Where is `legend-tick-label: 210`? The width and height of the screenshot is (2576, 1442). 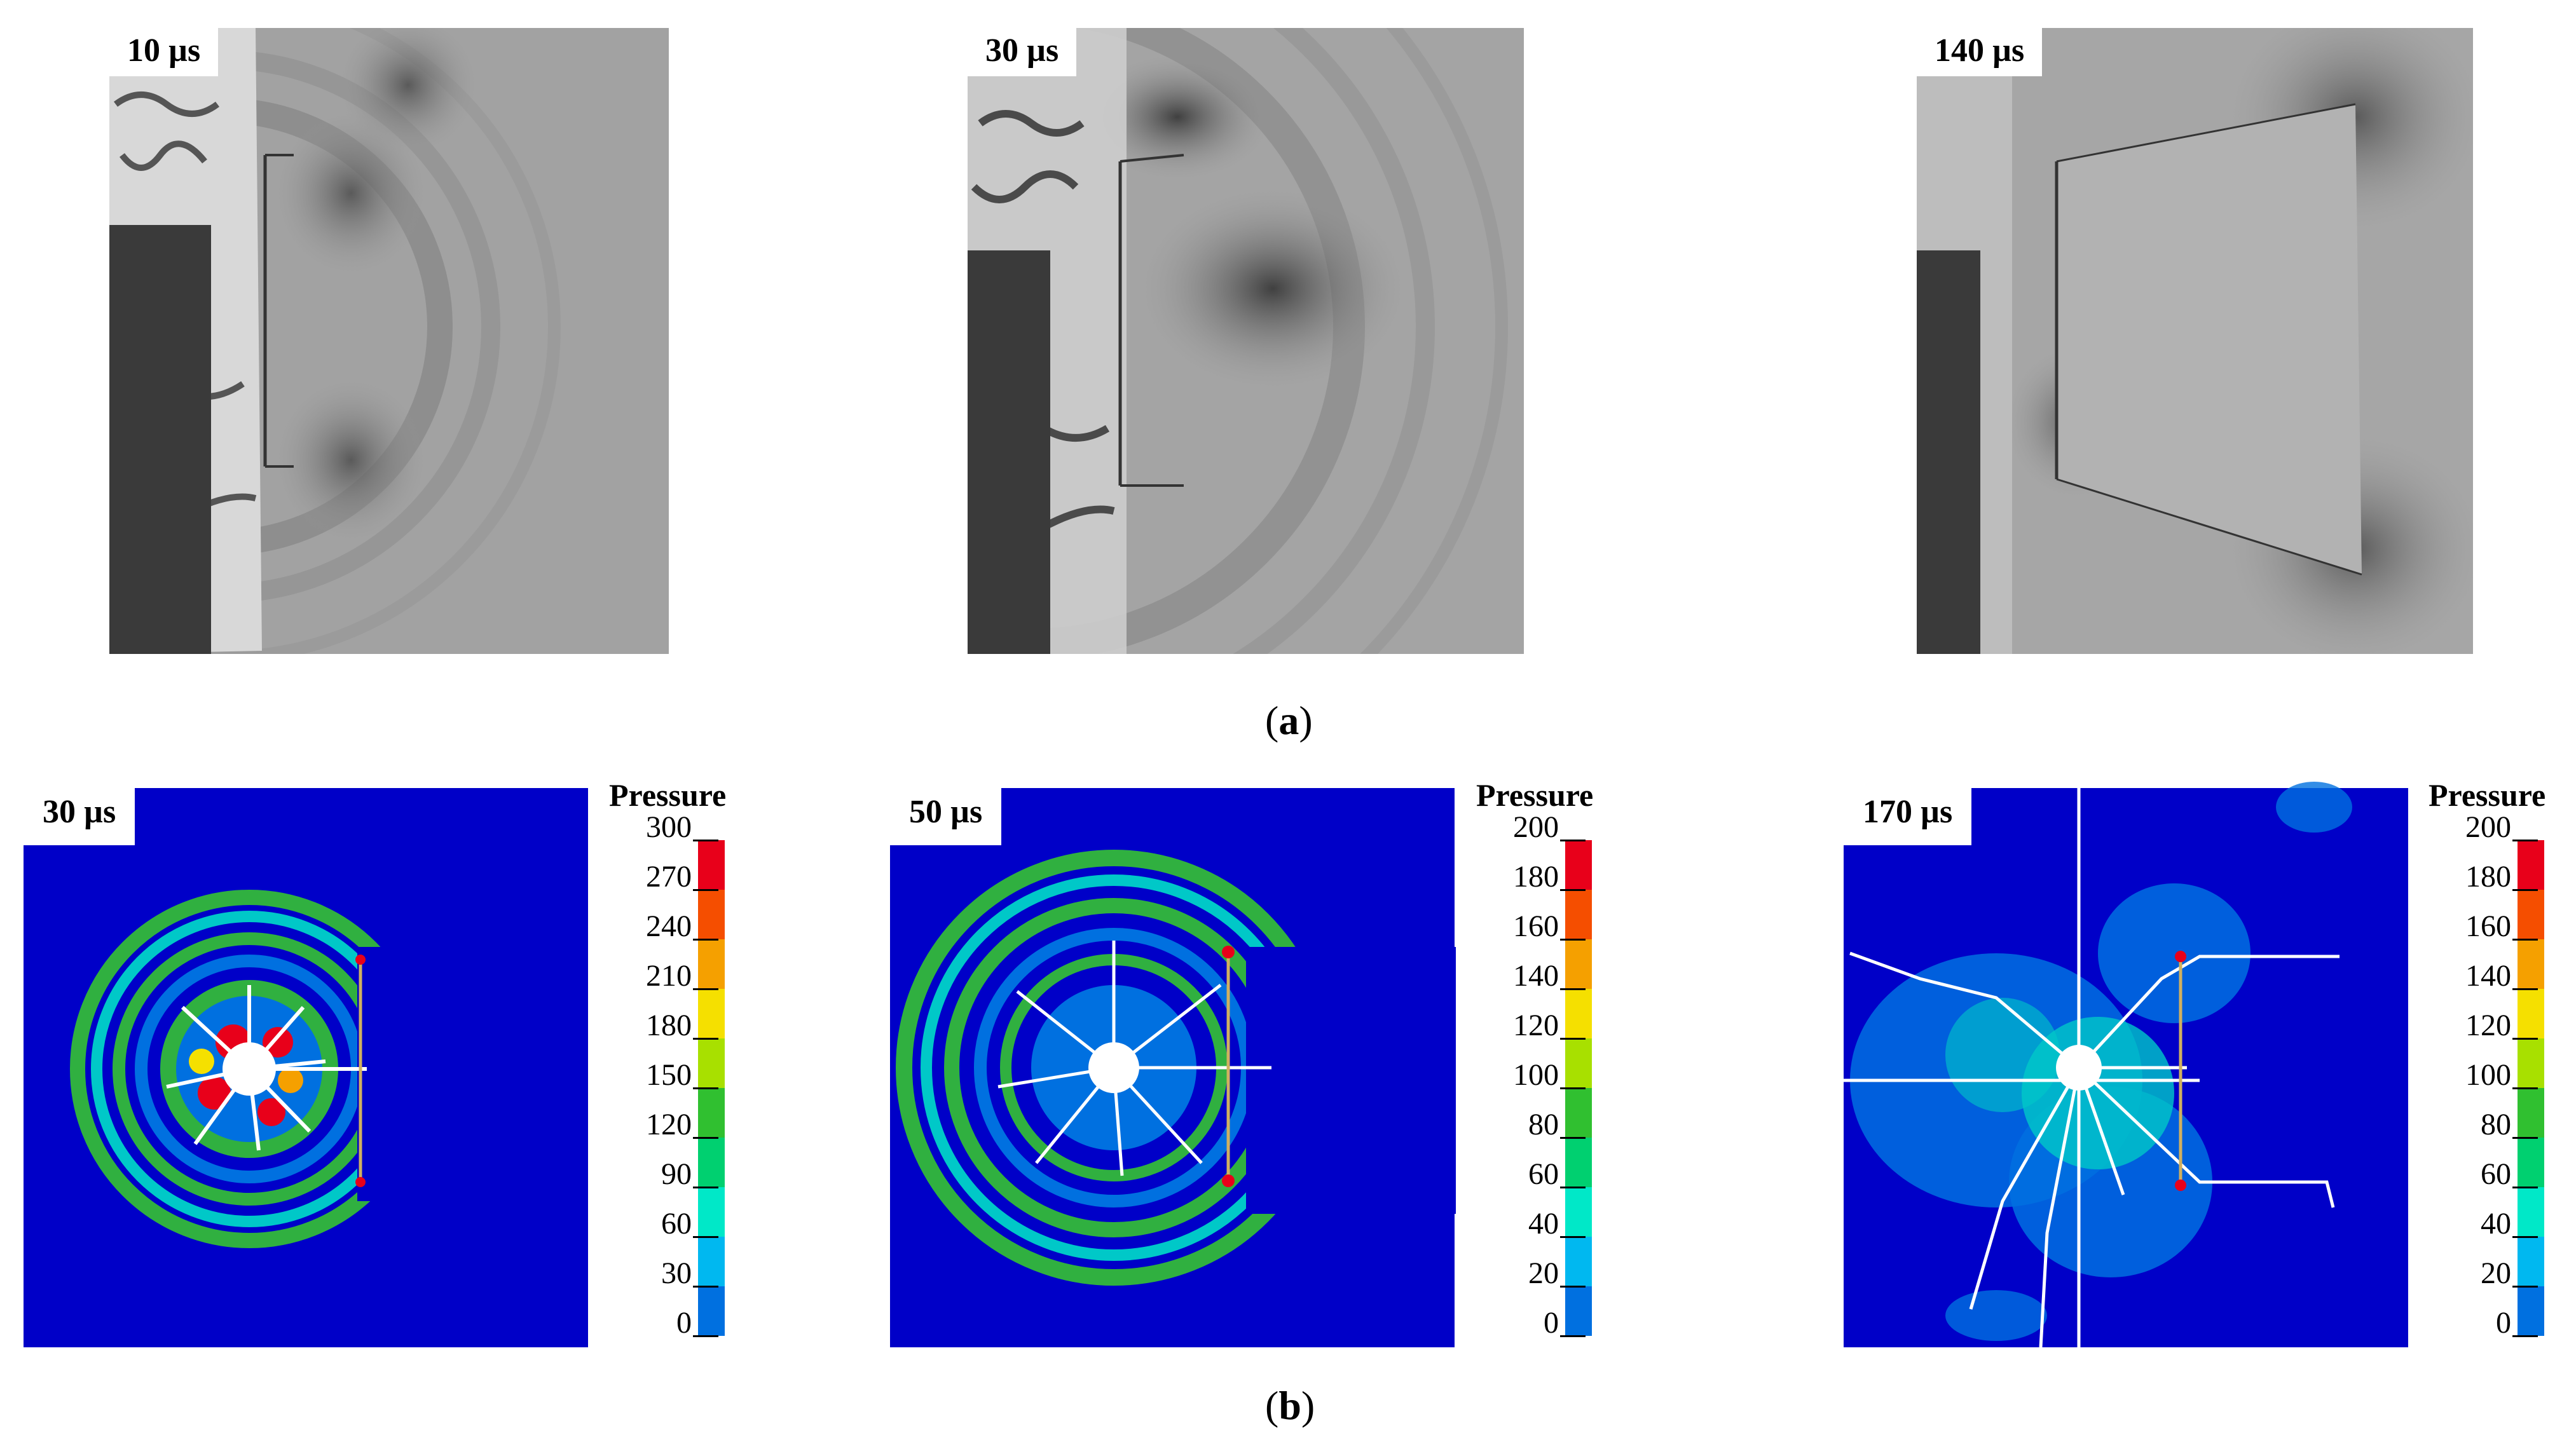 legend-tick-label: 210 is located at coordinates (682, 976).